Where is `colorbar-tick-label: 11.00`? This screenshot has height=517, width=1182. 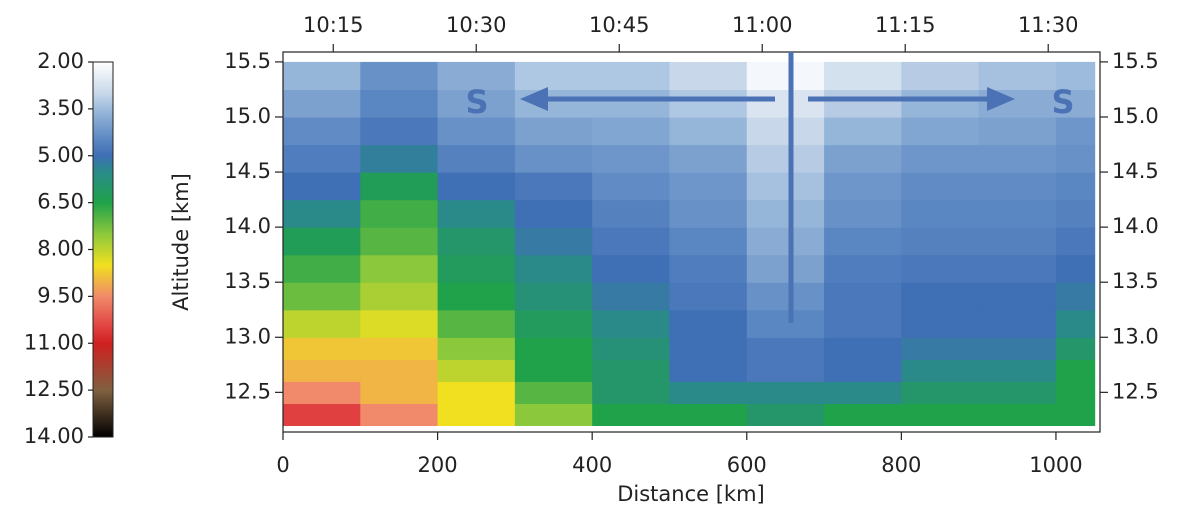 colorbar-tick-label: 11.00 is located at coordinates (54, 342).